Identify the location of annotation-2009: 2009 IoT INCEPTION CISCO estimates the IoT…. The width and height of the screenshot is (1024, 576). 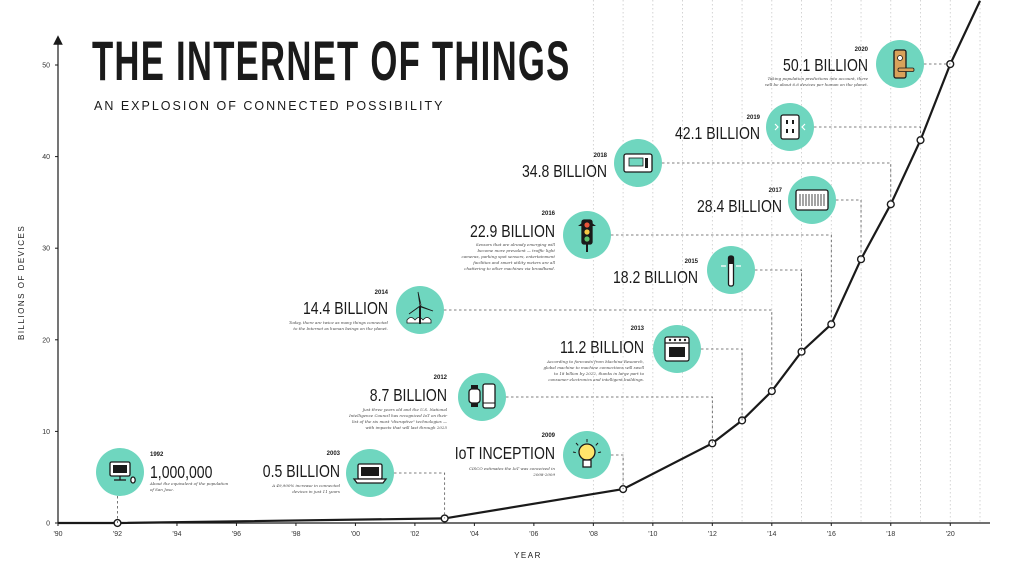
(539, 460).